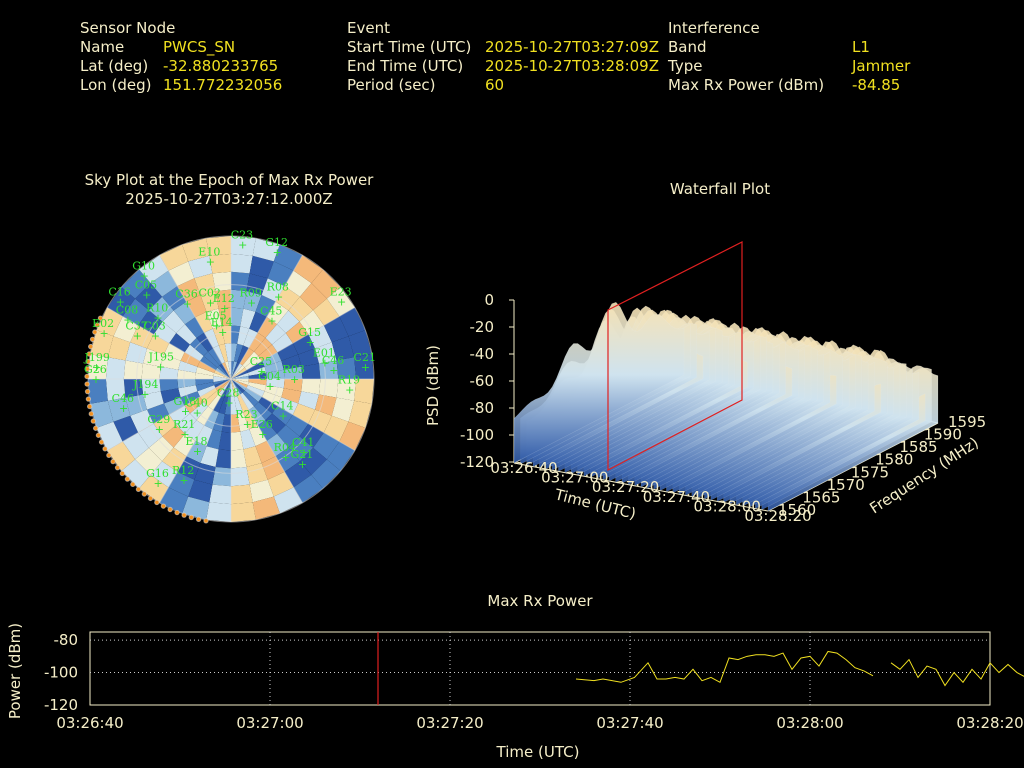  What do you see at coordinates (629, 723) in the screenshot?
I see `maxpower-x-tick-label: 03:27:40` at bounding box center [629, 723].